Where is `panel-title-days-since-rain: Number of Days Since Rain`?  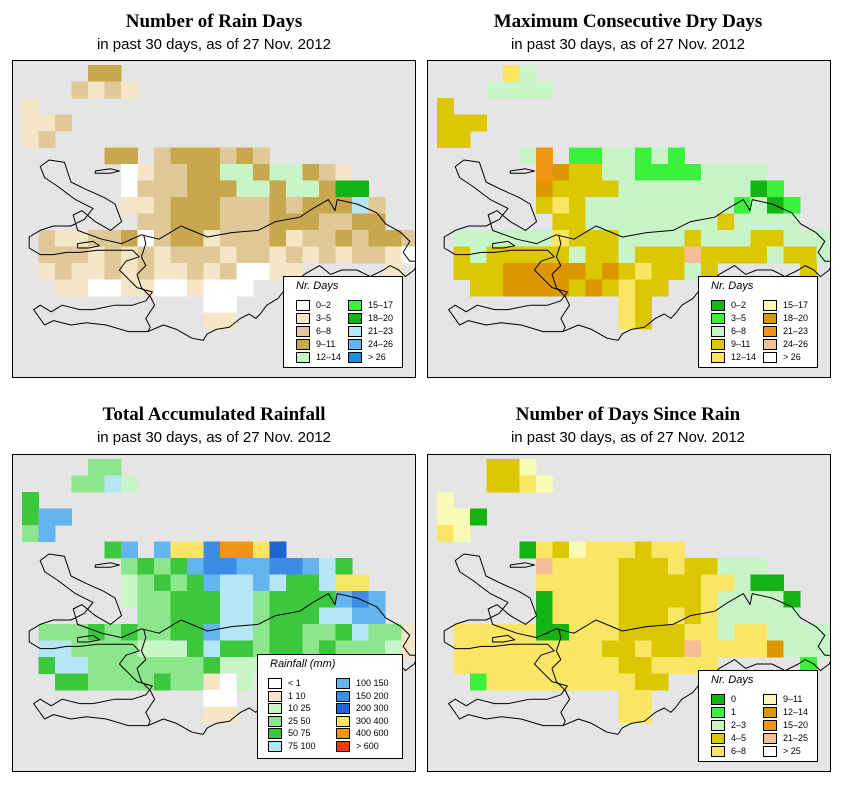
panel-title-days-since-rain: Number of Days Since Rain is located at coordinates (628, 414).